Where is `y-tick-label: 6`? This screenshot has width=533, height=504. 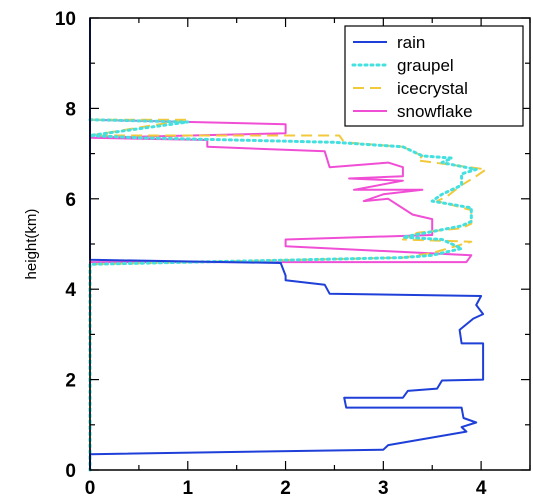 y-tick-label: 6 is located at coordinates (70, 200).